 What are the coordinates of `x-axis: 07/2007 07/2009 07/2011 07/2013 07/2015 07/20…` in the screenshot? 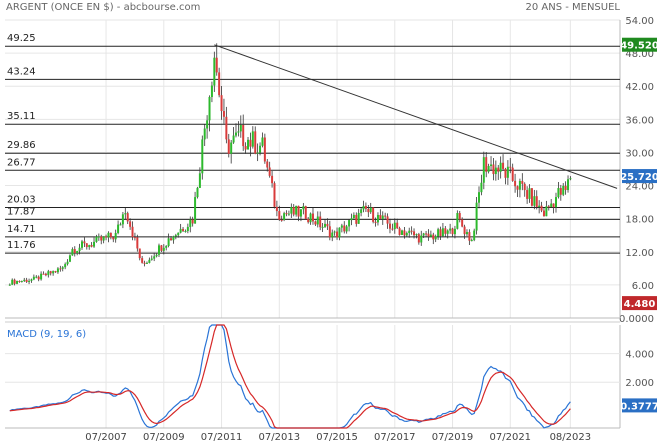 It's located at (338, 437).